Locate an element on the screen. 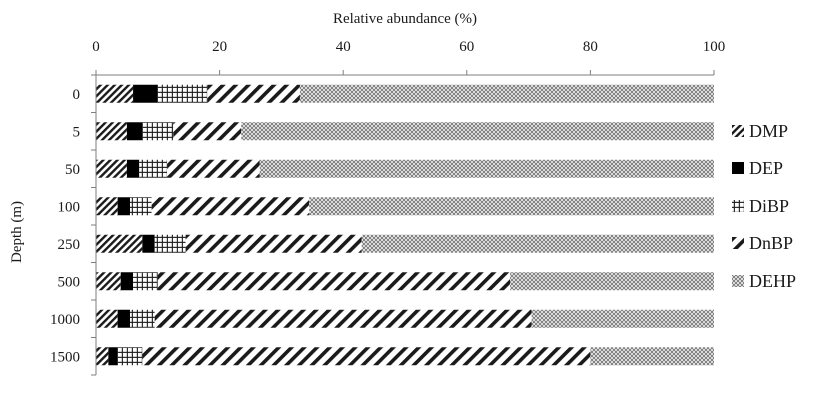 This screenshot has width=820, height=401. y-tick-label-100: 100 is located at coordinates (69, 207).